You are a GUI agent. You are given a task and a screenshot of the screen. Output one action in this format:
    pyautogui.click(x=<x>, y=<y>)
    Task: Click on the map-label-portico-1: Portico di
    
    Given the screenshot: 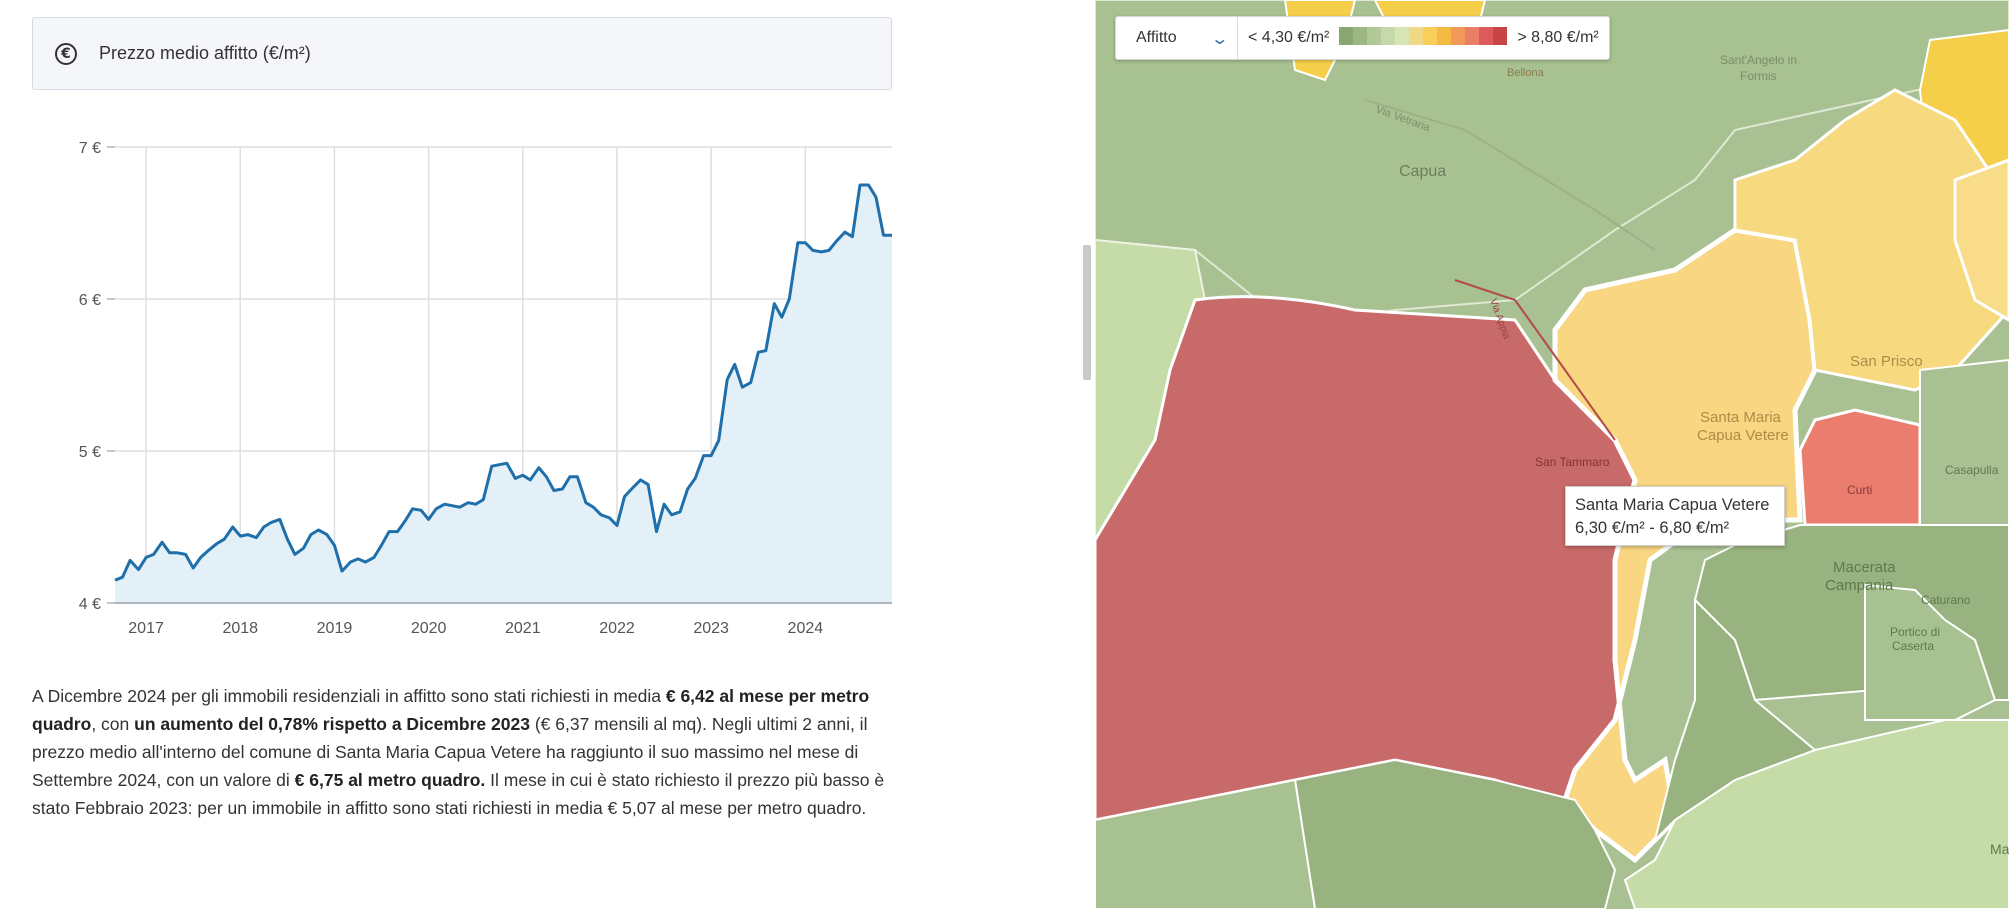 What is the action you would take?
    pyautogui.click(x=1915, y=632)
    